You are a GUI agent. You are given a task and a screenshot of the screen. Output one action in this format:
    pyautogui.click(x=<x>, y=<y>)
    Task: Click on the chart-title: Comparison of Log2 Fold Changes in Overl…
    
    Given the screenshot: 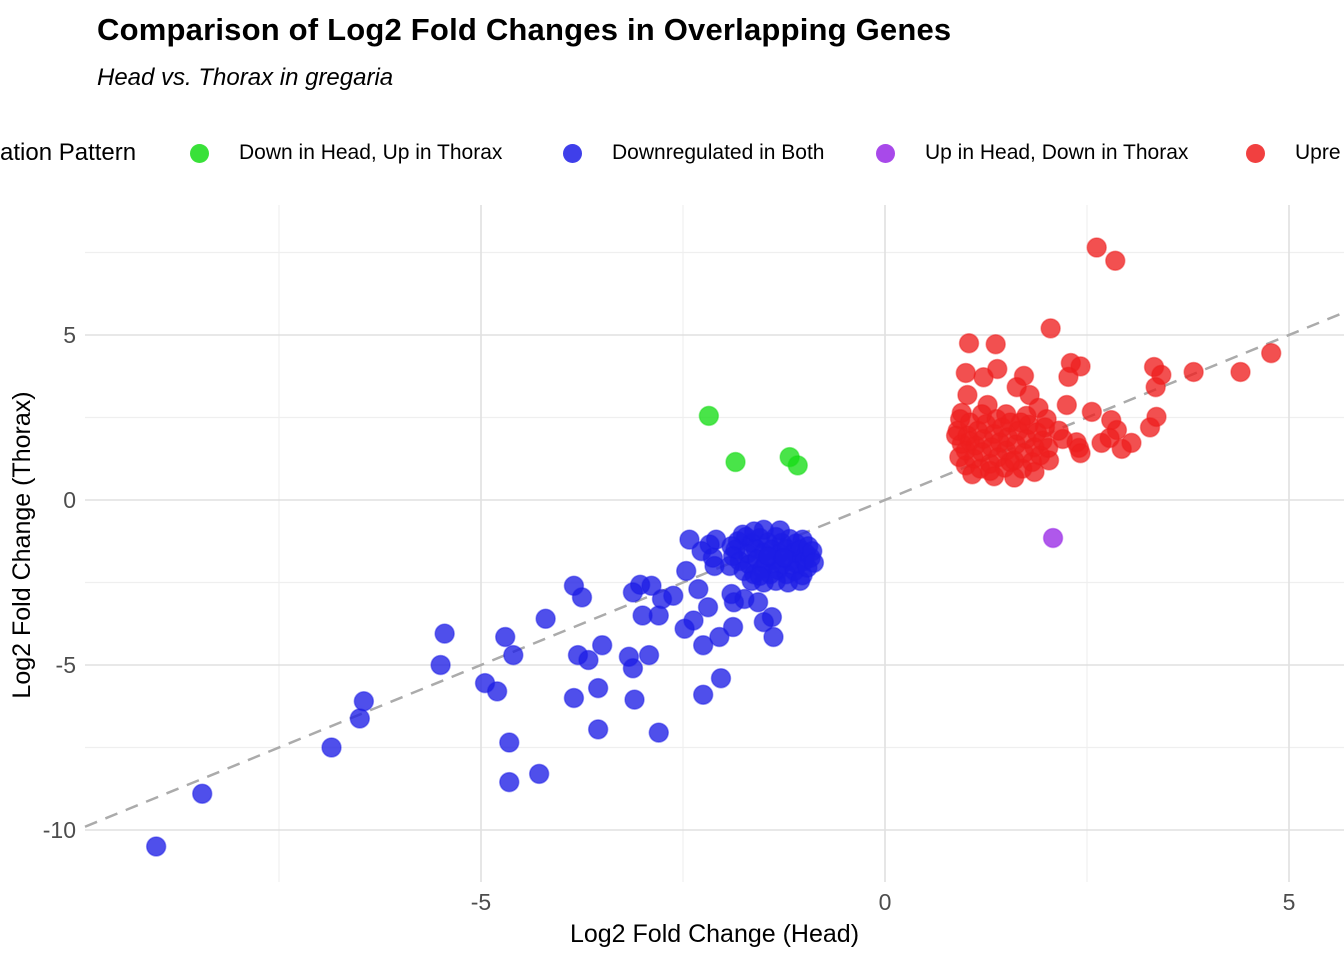 What is the action you would take?
    pyautogui.click(x=524, y=29)
    